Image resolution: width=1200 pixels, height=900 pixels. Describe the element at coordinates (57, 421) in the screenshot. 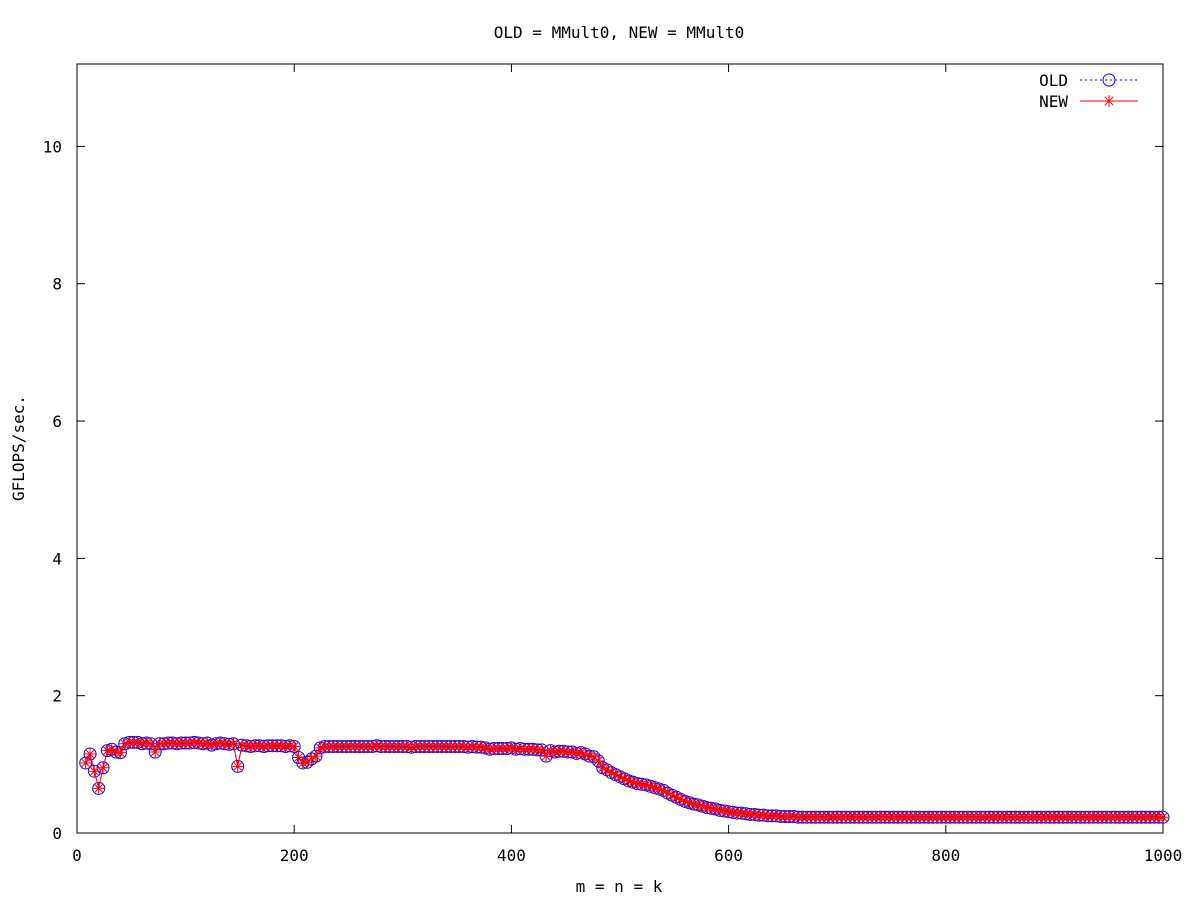

I see `y-tick-label: 6` at that location.